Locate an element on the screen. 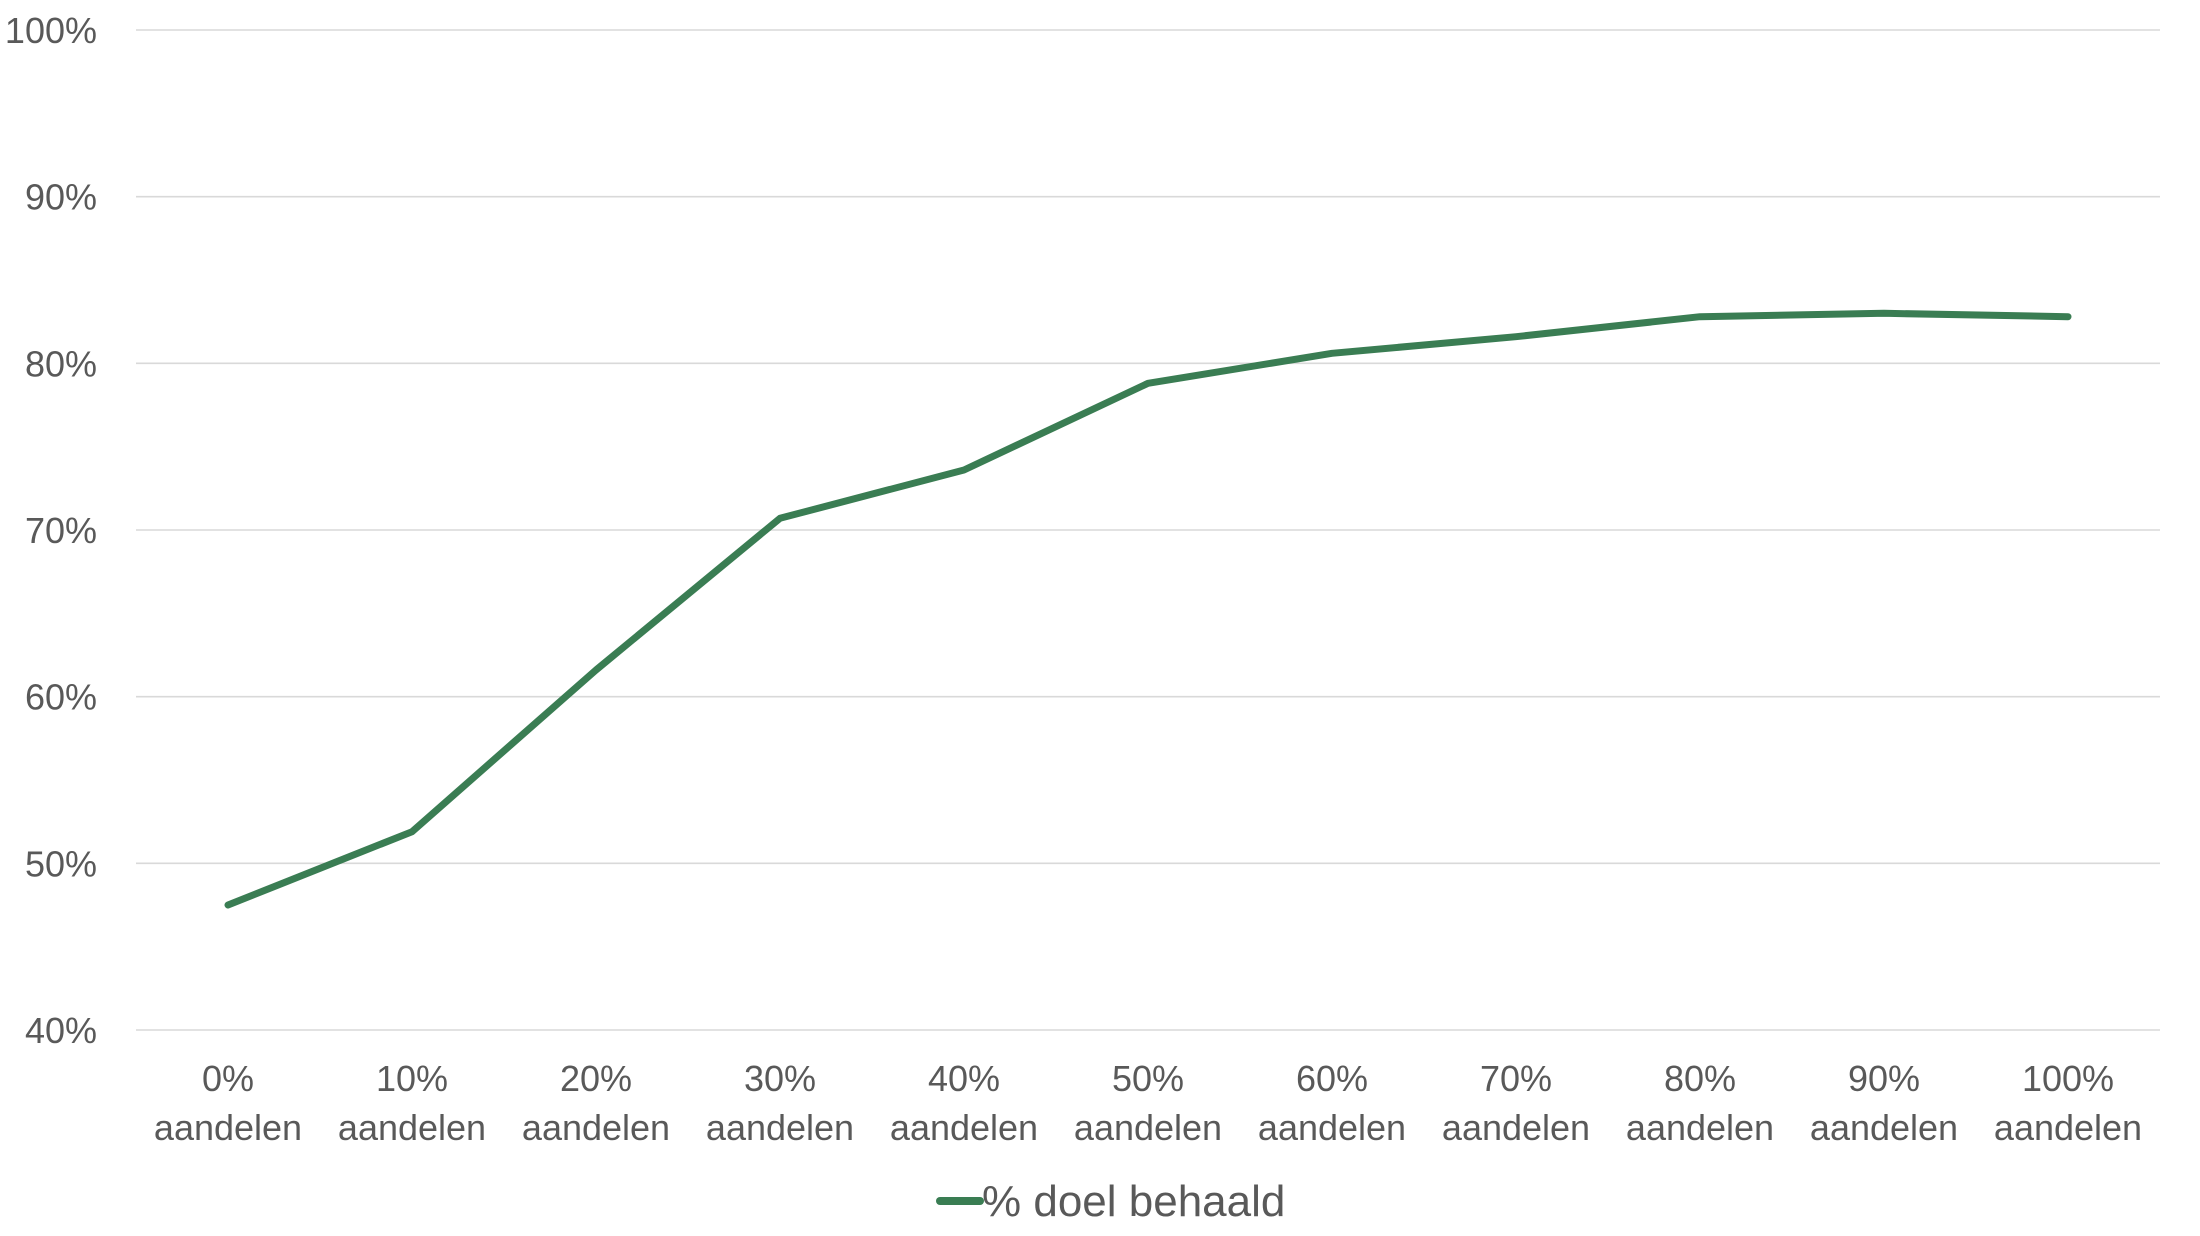 The width and height of the screenshot is (2200, 1236). x-tick-label-0-line-1: aandelen is located at coordinates (228, 1127).